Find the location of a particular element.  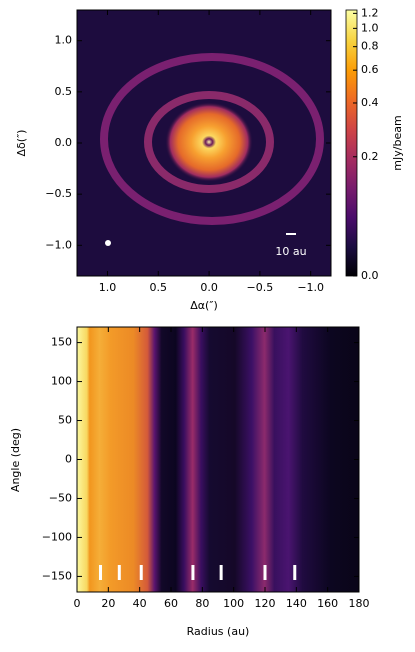

y-tick-label: 0.5 is located at coordinates (64, 91).